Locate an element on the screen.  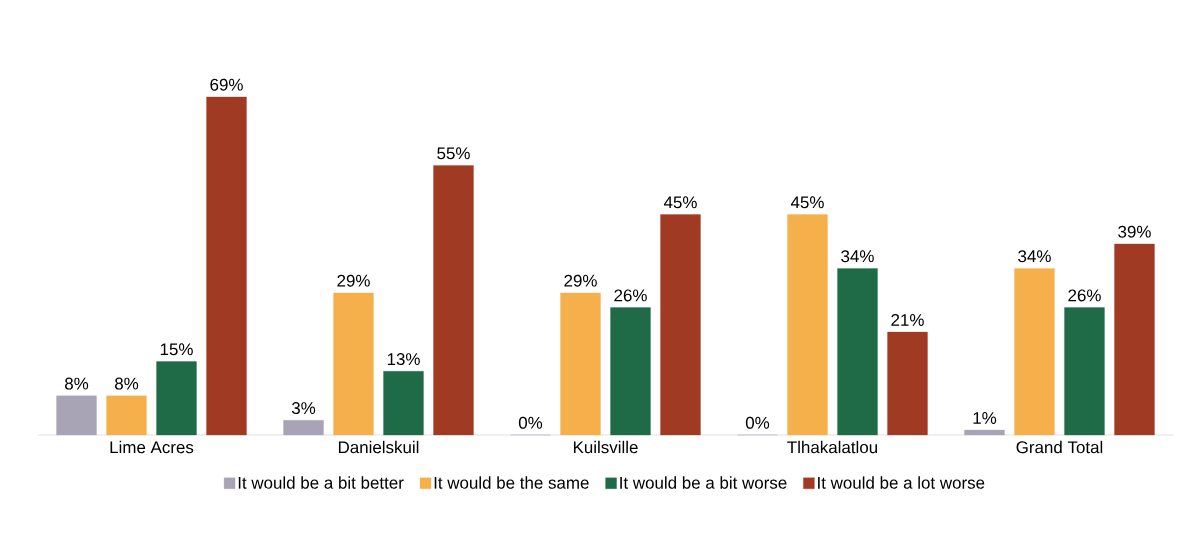
x-tick-label: Danielskuil is located at coordinates (378, 447).